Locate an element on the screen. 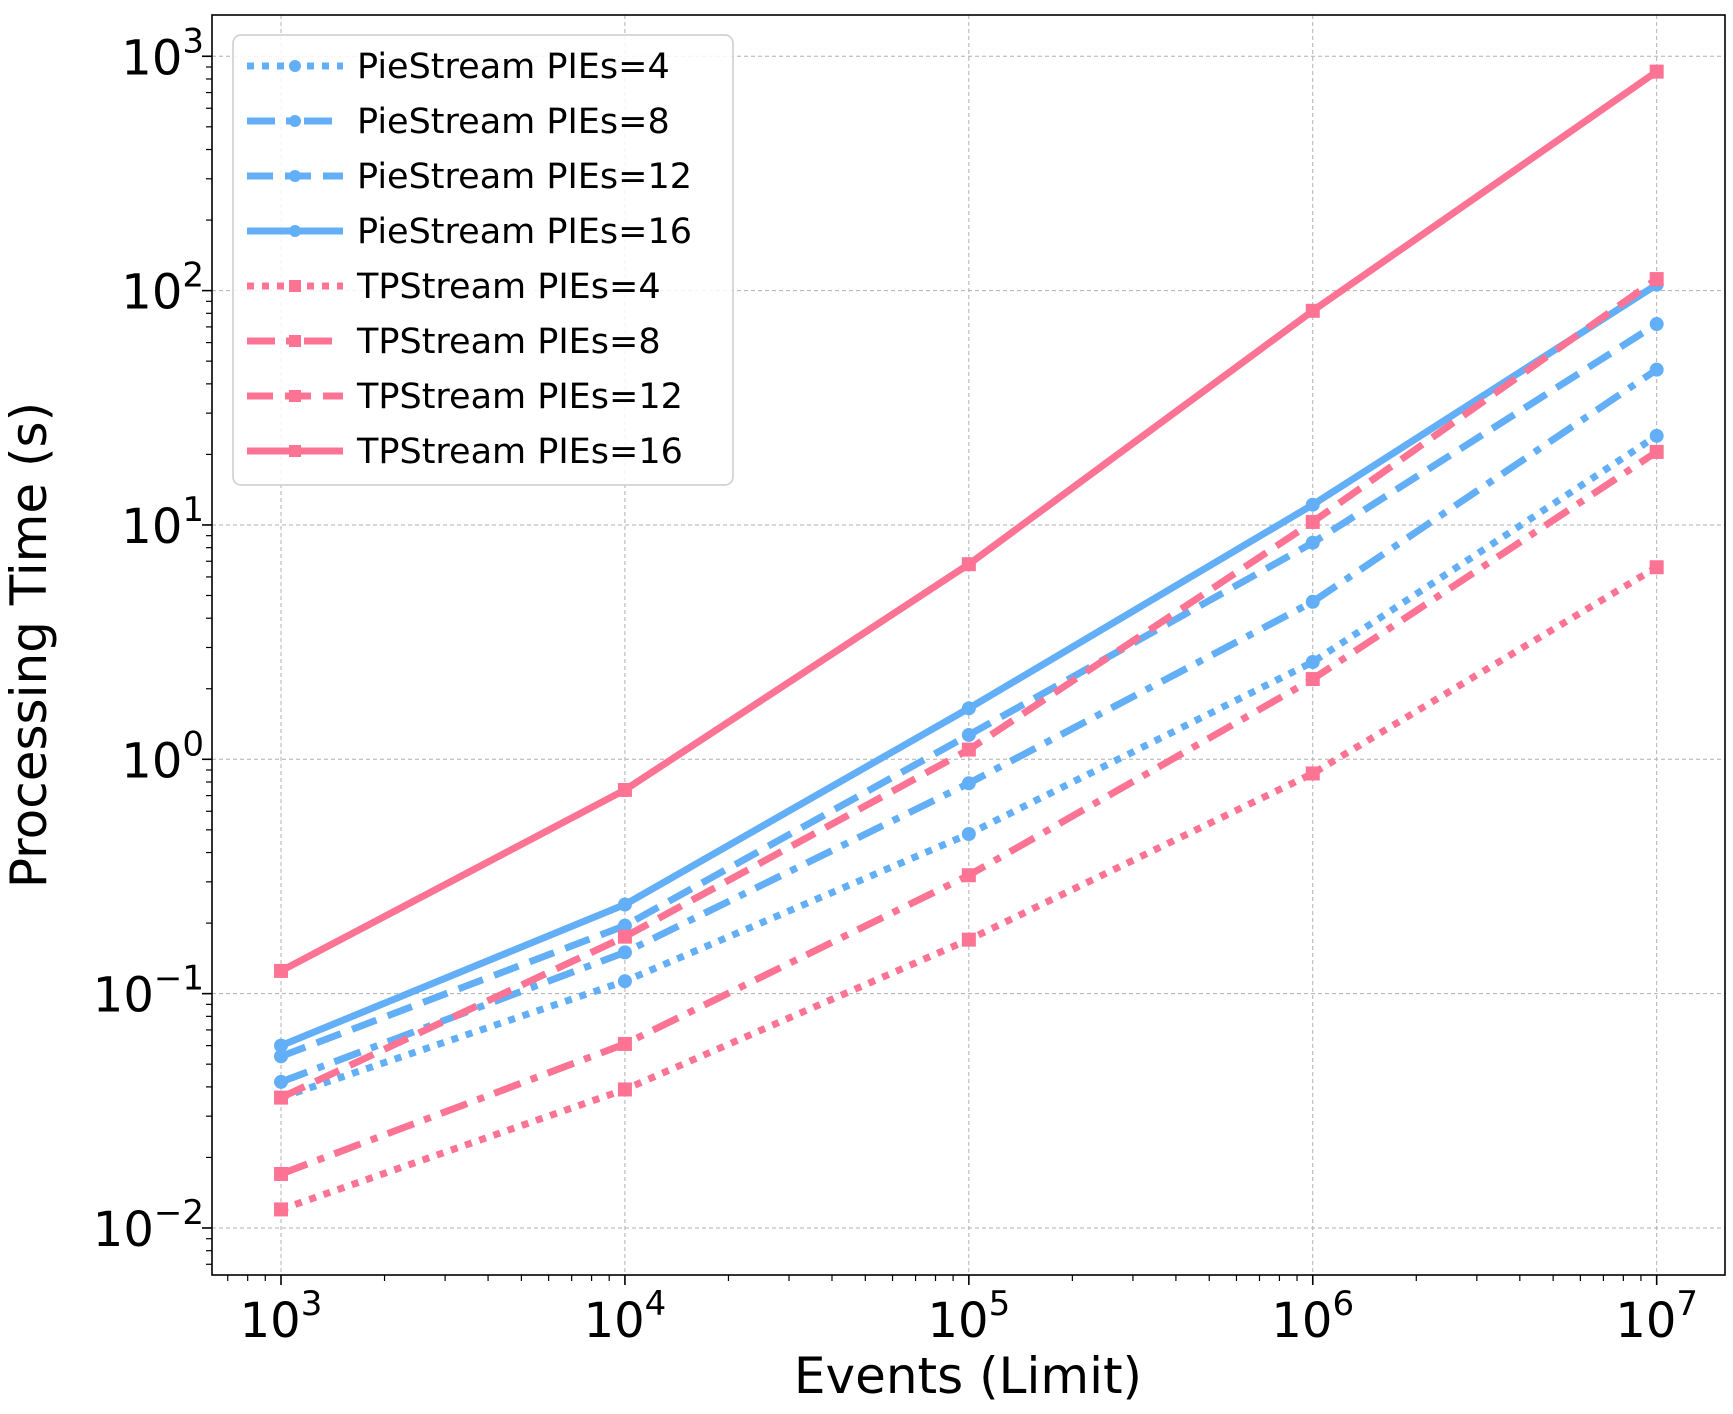 The width and height of the screenshot is (1733, 1414). x-tick-label: 10⁶ is located at coordinates (1312, 1316).